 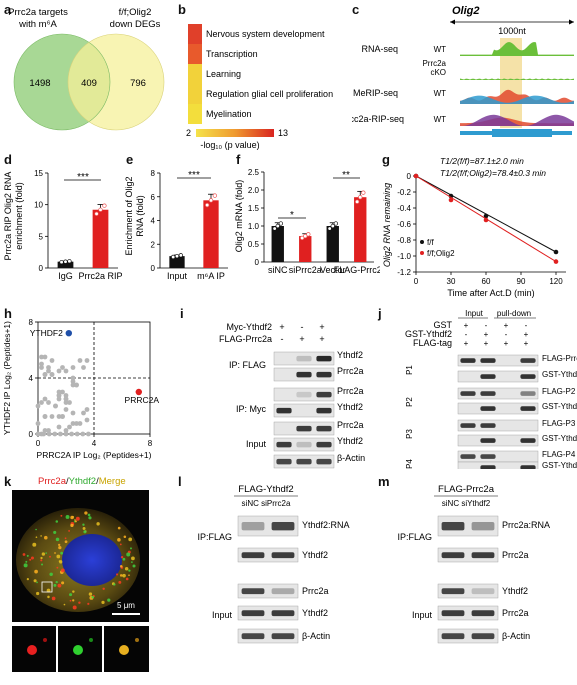 I want to click on track-rip-wt: WT, so click(x=440, y=119).